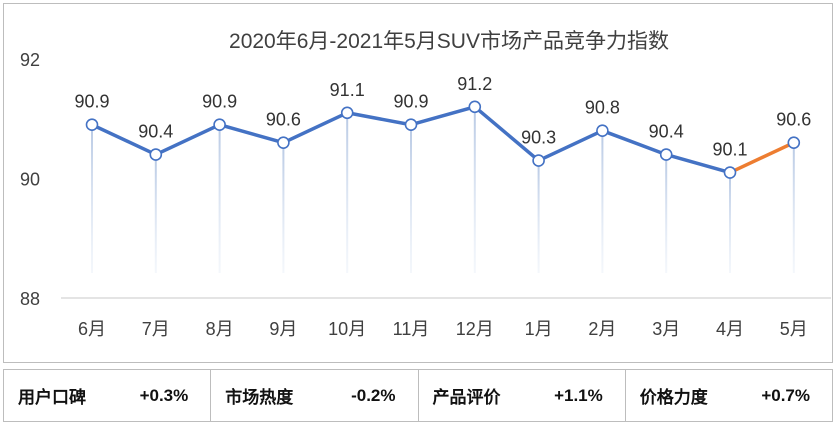  What do you see at coordinates (578, 395) in the screenshot?
I see `stat-value: +1.1%` at bounding box center [578, 395].